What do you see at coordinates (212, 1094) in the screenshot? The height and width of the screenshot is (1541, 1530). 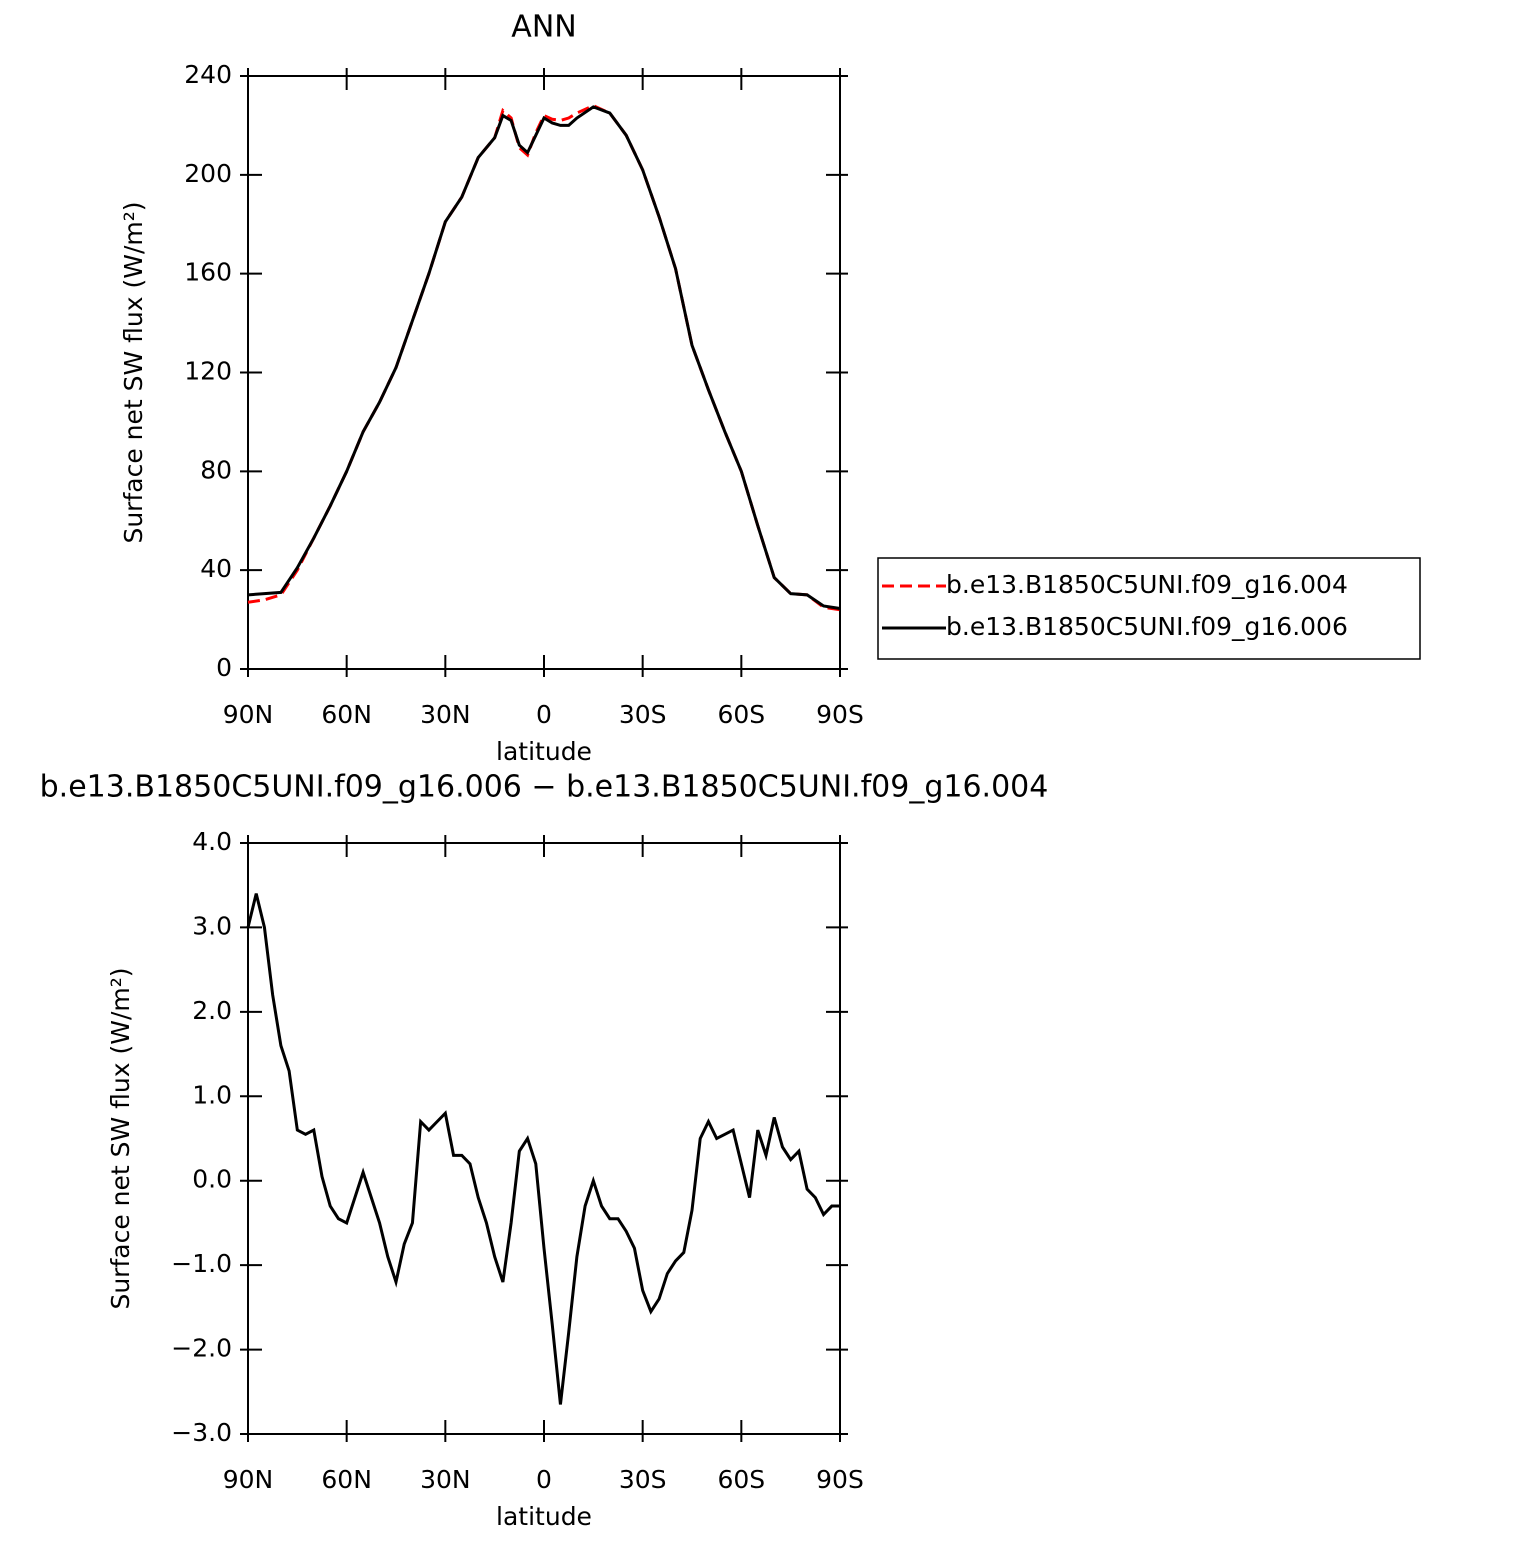 I see `y-tick-label: 1.0` at bounding box center [212, 1094].